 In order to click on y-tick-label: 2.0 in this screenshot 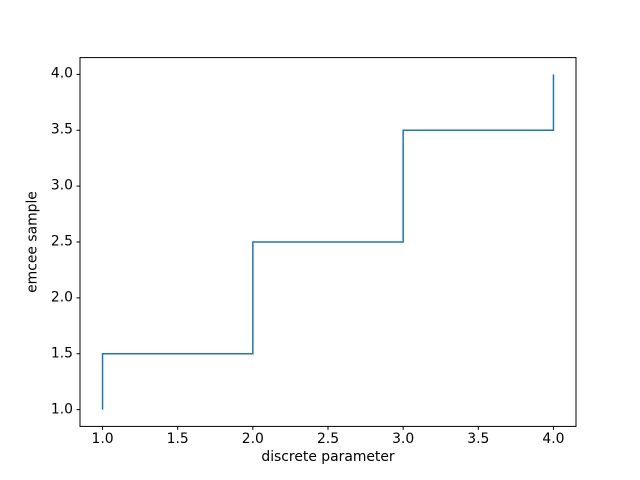, I will do `click(61, 297)`.